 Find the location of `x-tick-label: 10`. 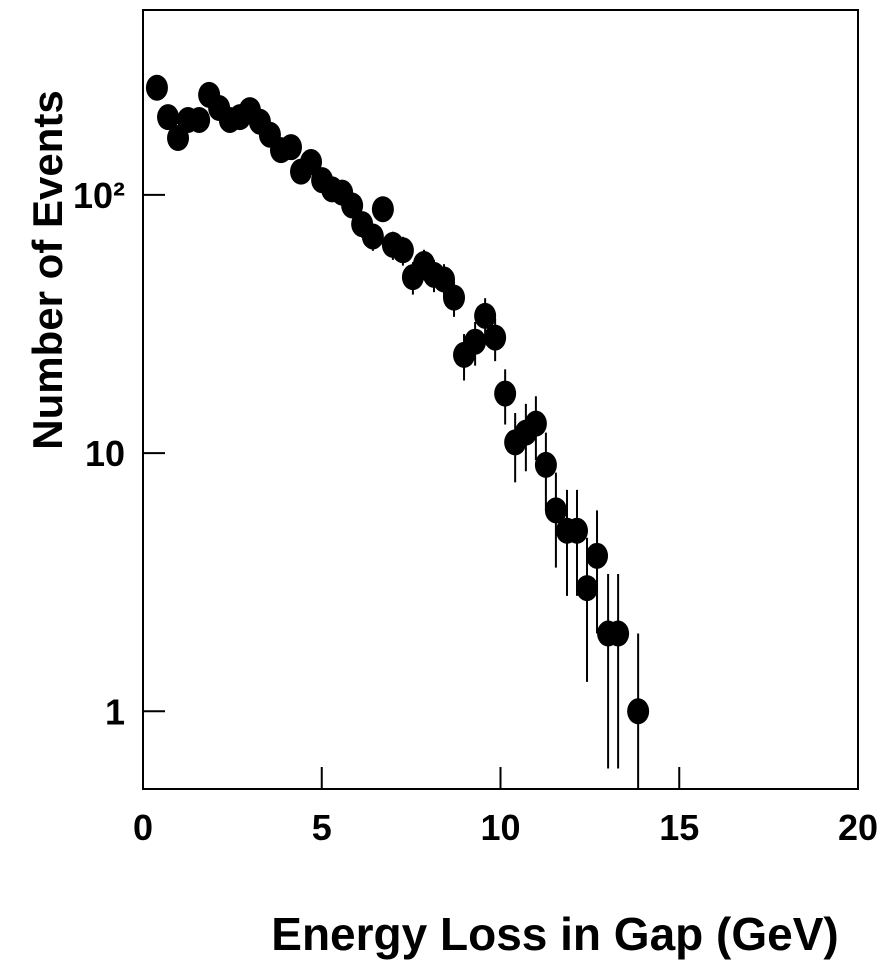

x-tick-label: 10 is located at coordinates (500, 827).